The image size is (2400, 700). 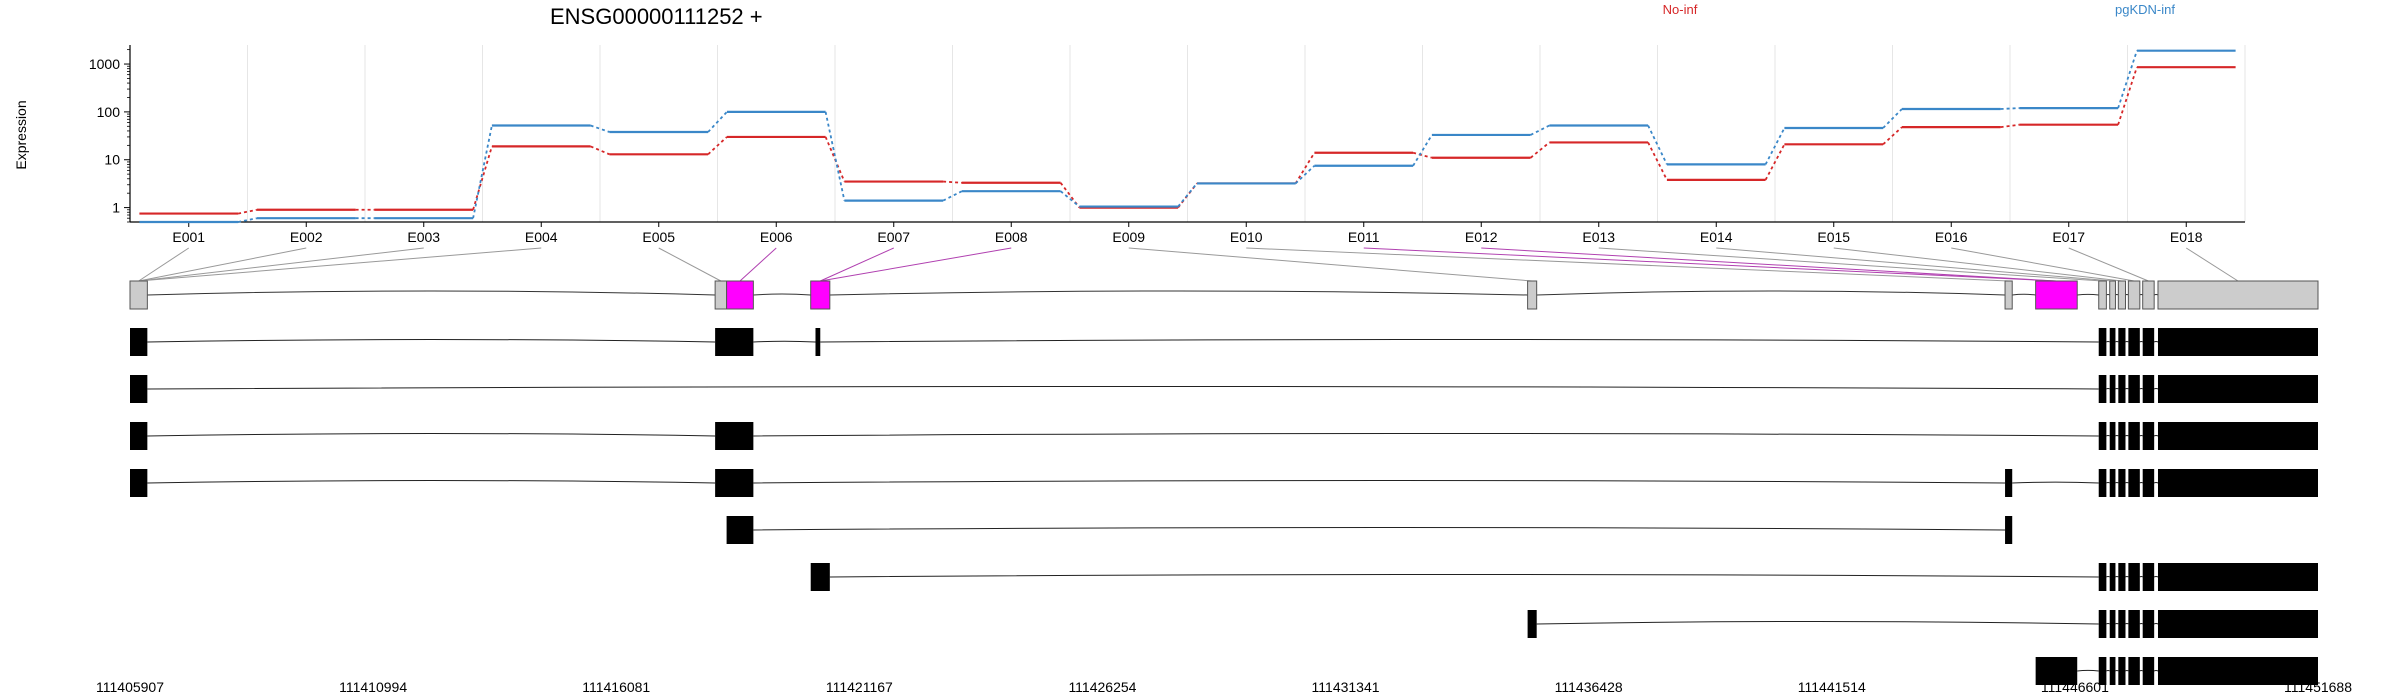 I want to click on coordinate-label-111431341: 111431341, so click(x=1346, y=687).